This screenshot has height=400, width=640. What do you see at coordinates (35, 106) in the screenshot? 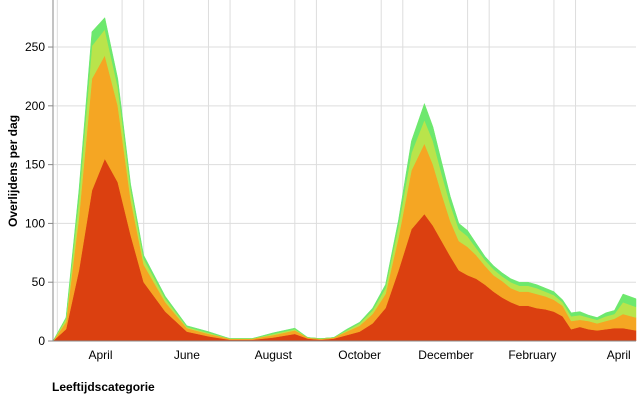
I see `y-tick-label: 200` at bounding box center [35, 106].